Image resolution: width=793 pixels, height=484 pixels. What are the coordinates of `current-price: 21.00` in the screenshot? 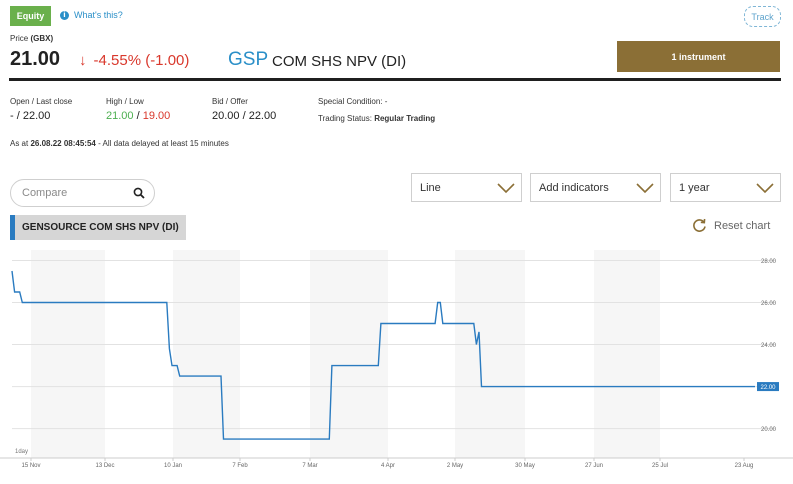 It's located at (35, 59).